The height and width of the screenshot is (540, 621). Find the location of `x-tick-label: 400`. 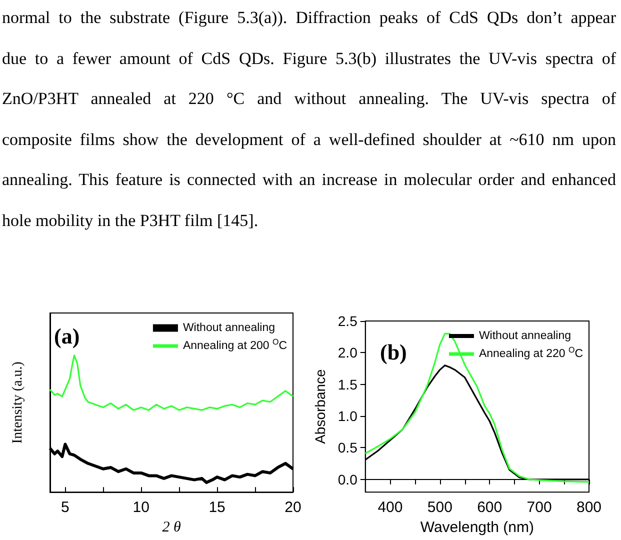

x-tick-label: 400 is located at coordinates (390, 507).